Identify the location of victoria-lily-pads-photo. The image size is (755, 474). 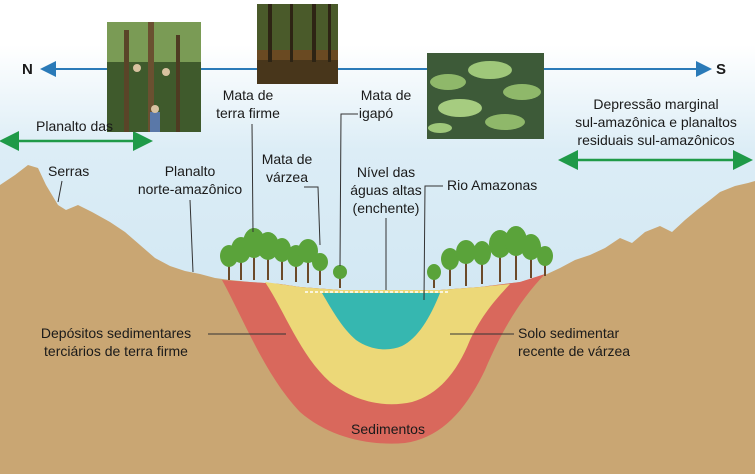
(485, 96).